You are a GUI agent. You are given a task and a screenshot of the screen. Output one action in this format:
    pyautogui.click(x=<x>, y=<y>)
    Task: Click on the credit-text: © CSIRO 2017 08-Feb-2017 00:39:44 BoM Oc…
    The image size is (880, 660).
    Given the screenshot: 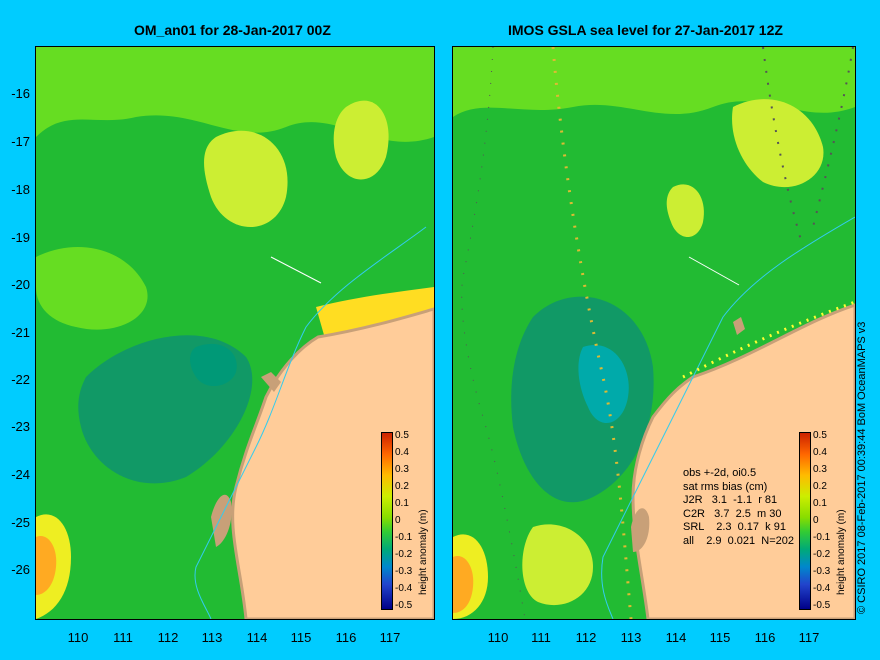 What is the action you would take?
    pyautogui.click(x=862, y=467)
    